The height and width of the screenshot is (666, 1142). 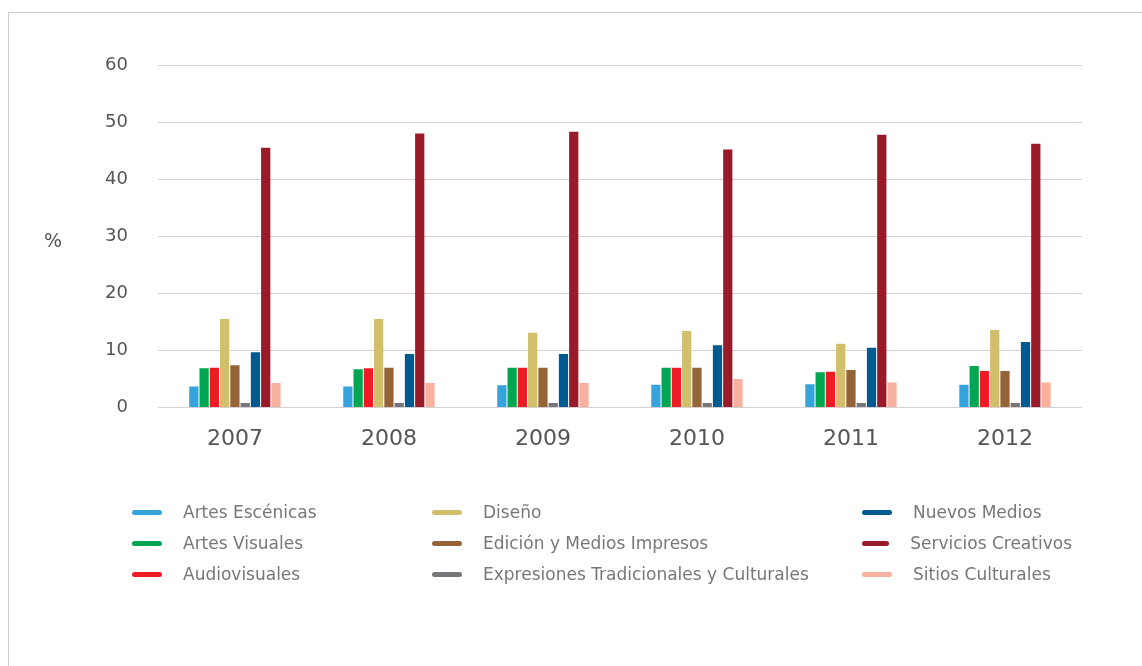 I want to click on legend-label: Artes Escénicas, so click(x=250, y=512).